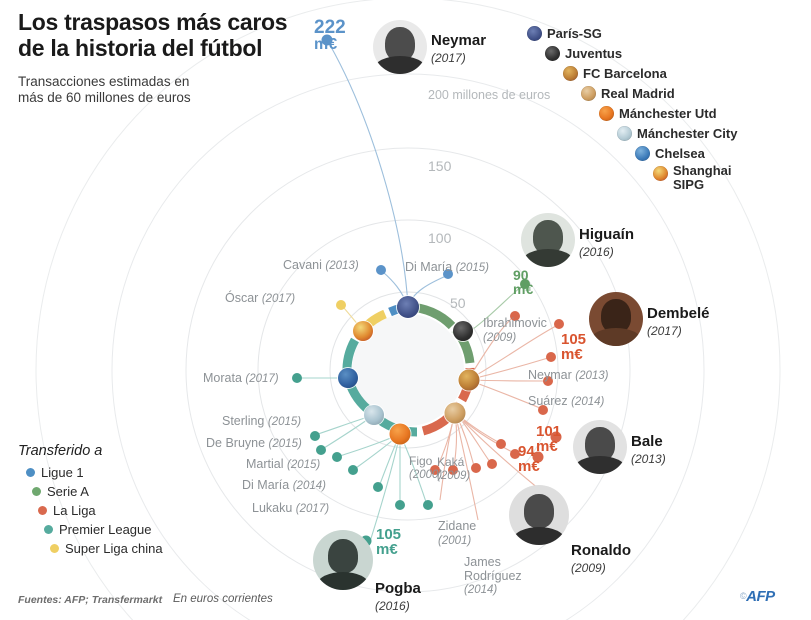 This screenshot has height=620, width=811. Describe the element at coordinates (666, 93) in the screenshot. I see `club-legend-item: Real Madrid` at that location.